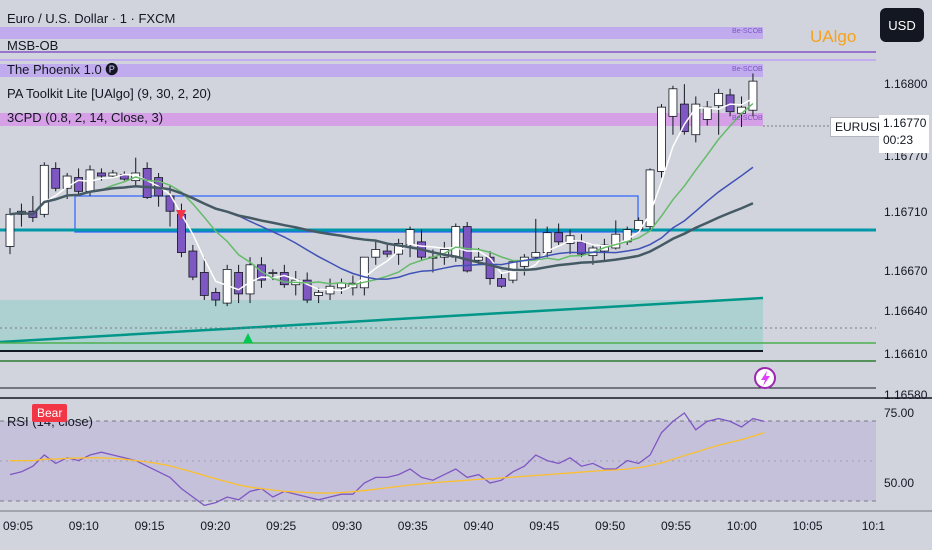 This screenshot has height=550, width=932. What do you see at coordinates (85, 117) in the screenshot?
I see `indicator-3cpd: 3CPD (0.8, 2, 14, Close, 3)` at bounding box center [85, 117].